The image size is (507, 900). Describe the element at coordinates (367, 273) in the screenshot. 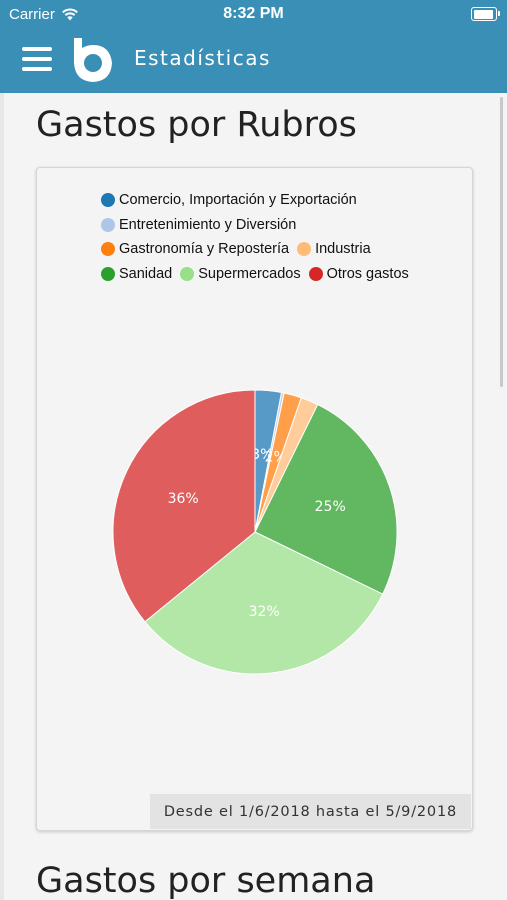

I see `legend-label: Otros gastos` at that location.